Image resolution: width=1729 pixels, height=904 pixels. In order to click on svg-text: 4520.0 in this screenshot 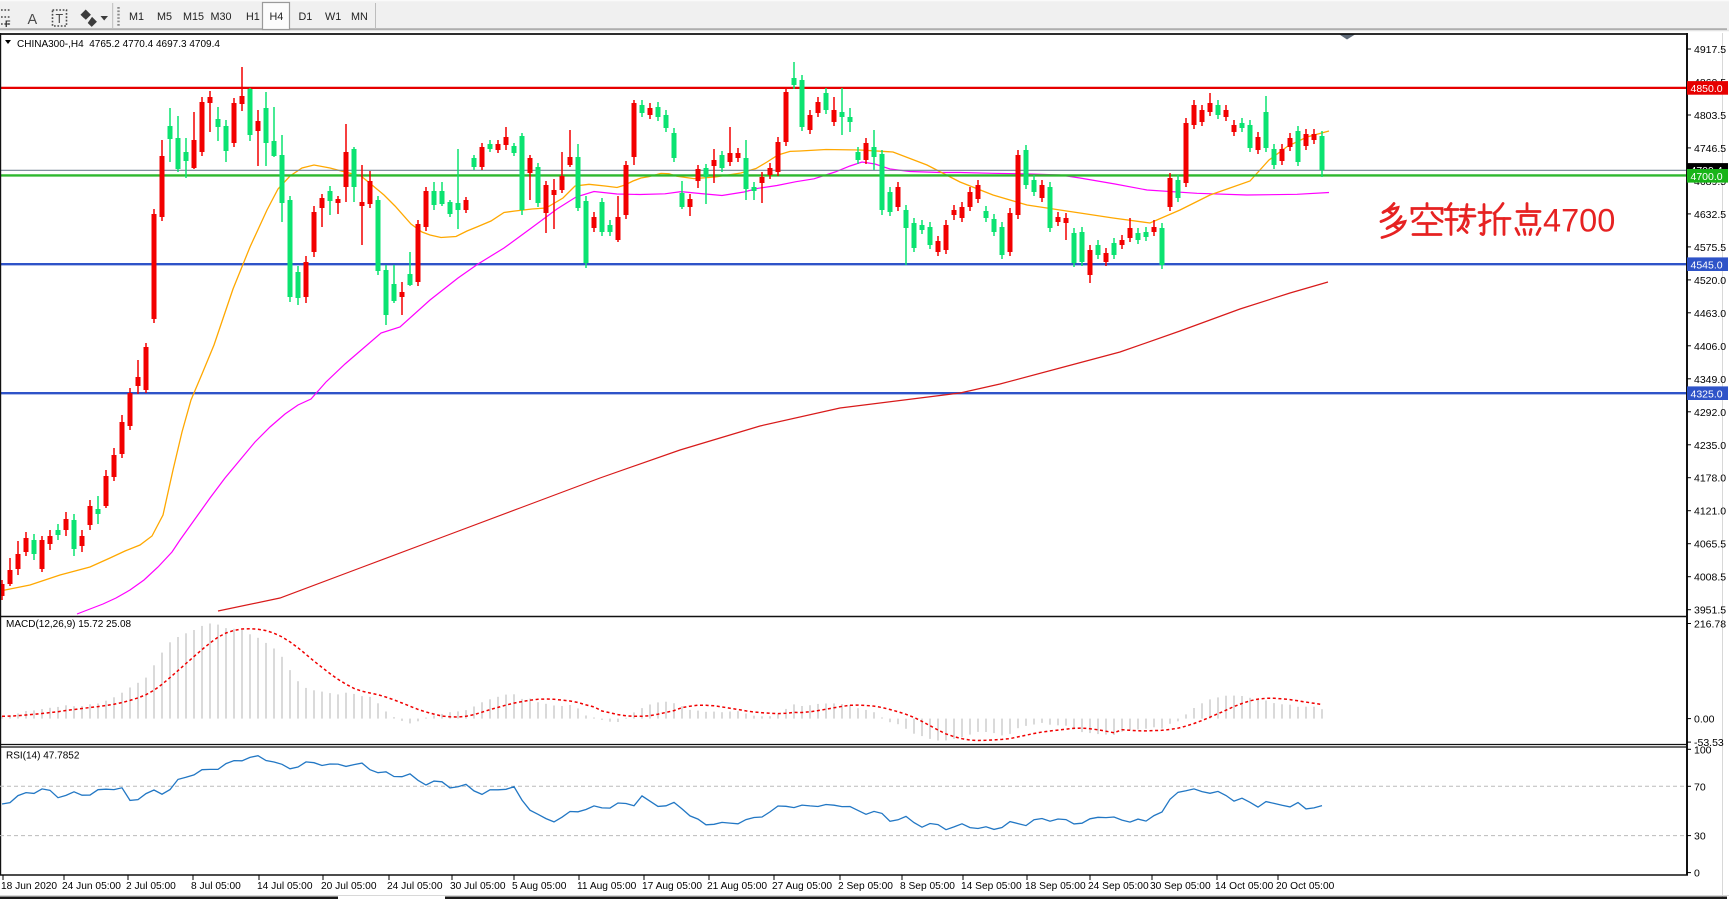, I will do `click(1710, 281)`.